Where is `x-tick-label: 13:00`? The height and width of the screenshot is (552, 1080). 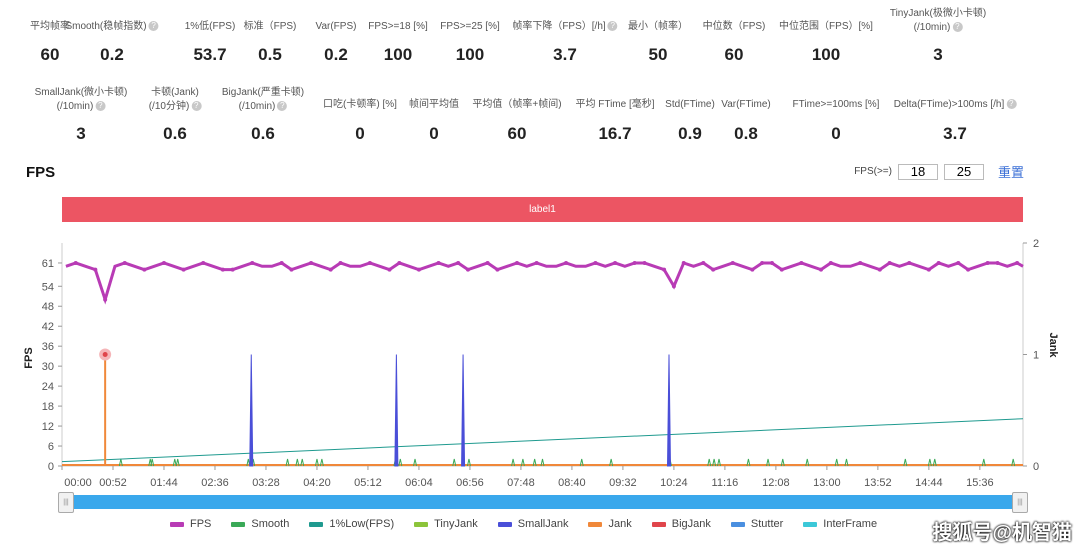
x-tick-label: 13:00 is located at coordinates (827, 483).